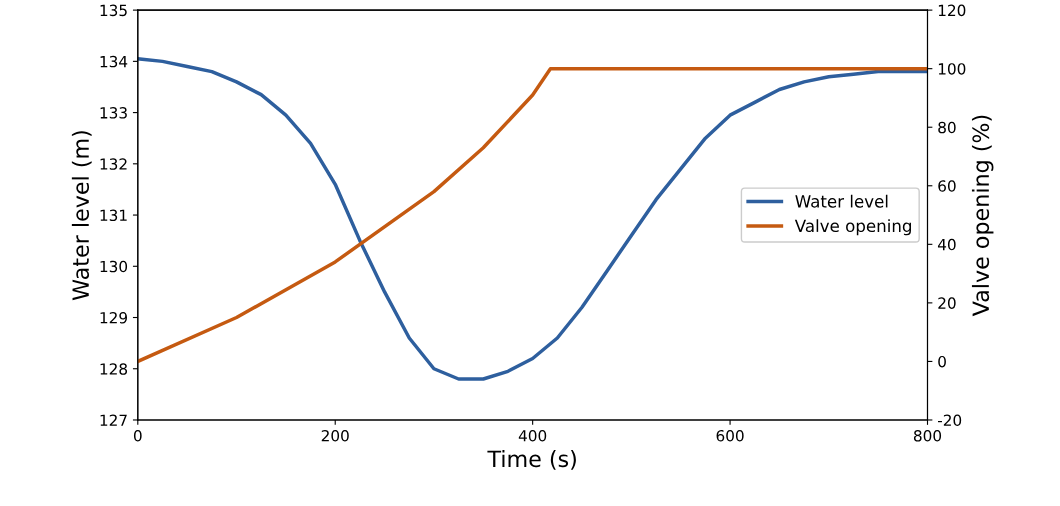 The image size is (1060, 506). What do you see at coordinates (946, 244) in the screenshot?
I see `y2-tick-label: 40` at bounding box center [946, 244].